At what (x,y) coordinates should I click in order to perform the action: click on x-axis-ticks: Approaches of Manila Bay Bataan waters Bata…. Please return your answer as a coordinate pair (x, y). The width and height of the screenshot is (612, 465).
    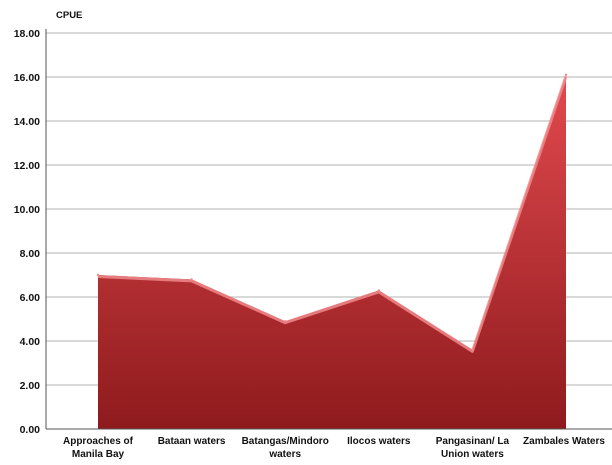
    Looking at the image, I should click on (334, 448).